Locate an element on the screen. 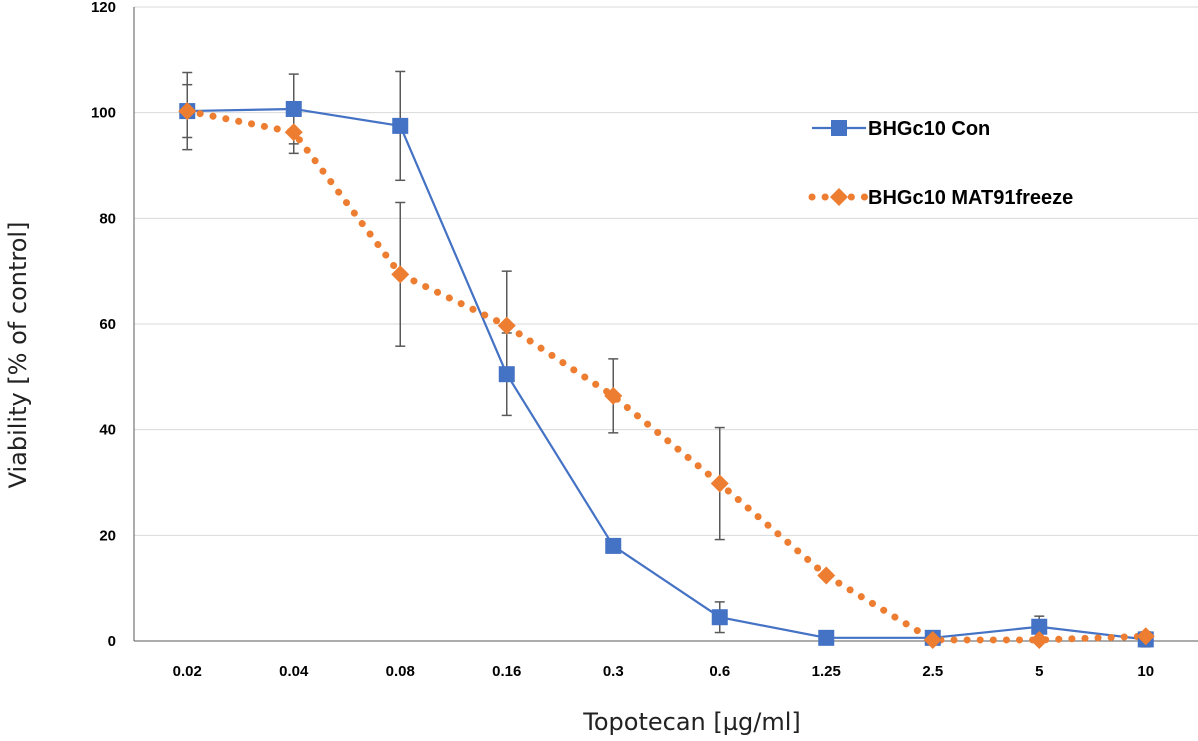 This screenshot has height=741, width=1198. x-tick-label: 0.6 is located at coordinates (719, 671).